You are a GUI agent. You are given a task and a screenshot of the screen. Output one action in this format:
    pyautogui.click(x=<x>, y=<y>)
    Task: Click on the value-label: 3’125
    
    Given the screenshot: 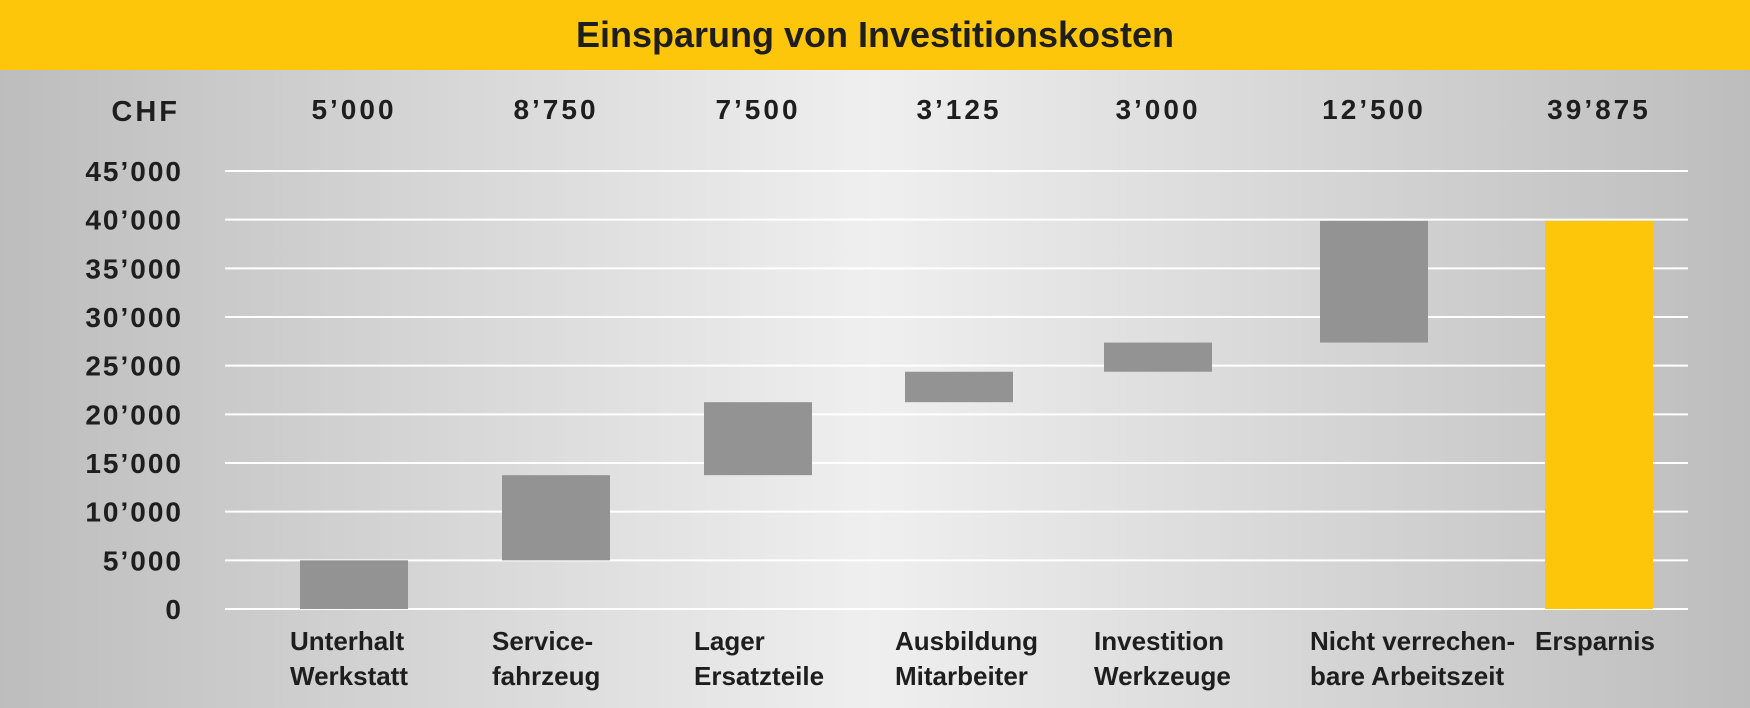 What is the action you would take?
    pyautogui.click(x=958, y=109)
    